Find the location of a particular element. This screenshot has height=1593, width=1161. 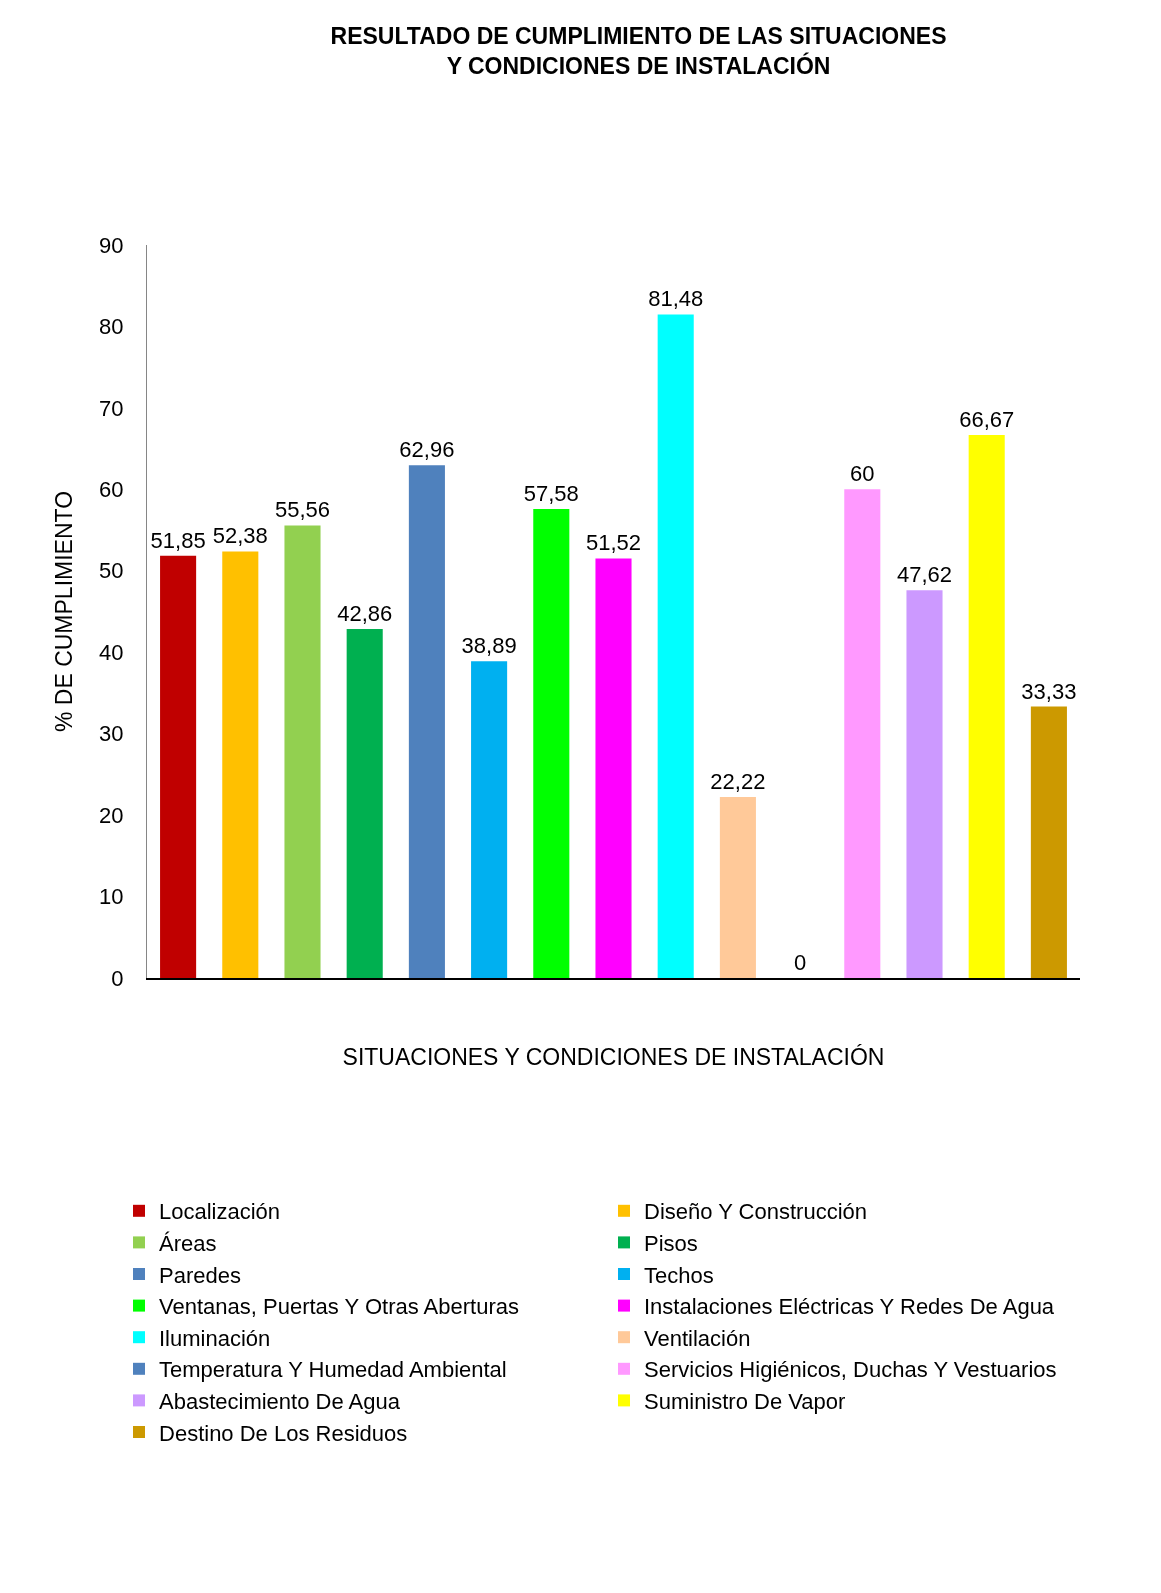

y-axis-title: % DE CUMPLIMIENTO is located at coordinates (63, 611).